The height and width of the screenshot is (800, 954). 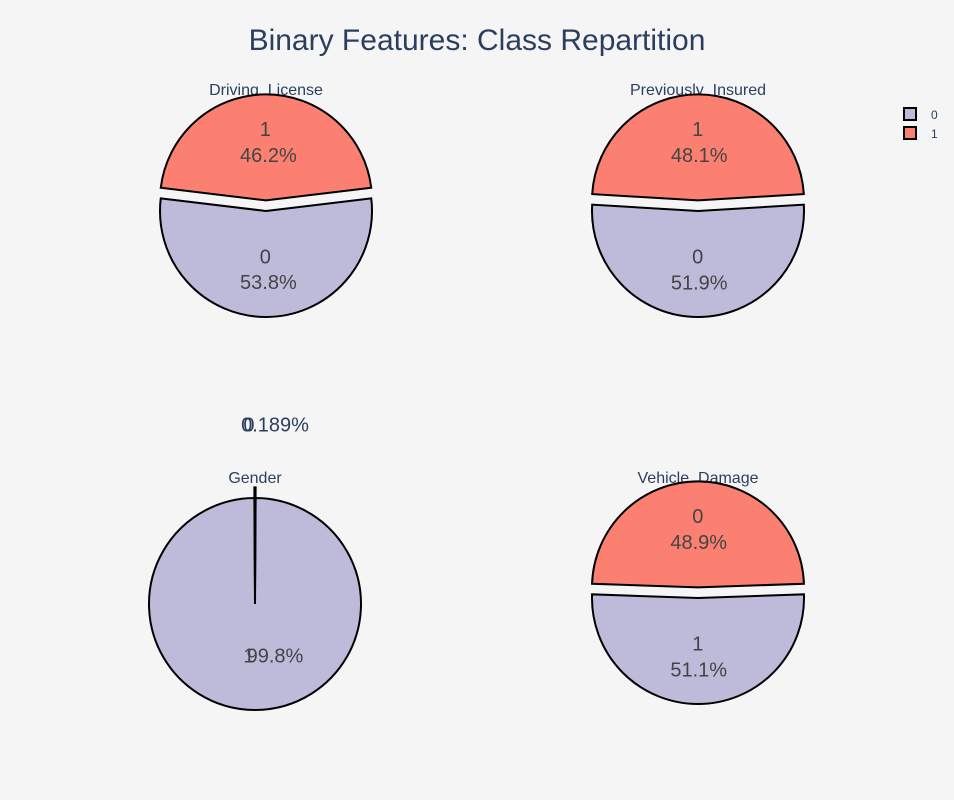 What do you see at coordinates (934, 134) in the screenshot?
I see `legend-label-1: 1` at bounding box center [934, 134].